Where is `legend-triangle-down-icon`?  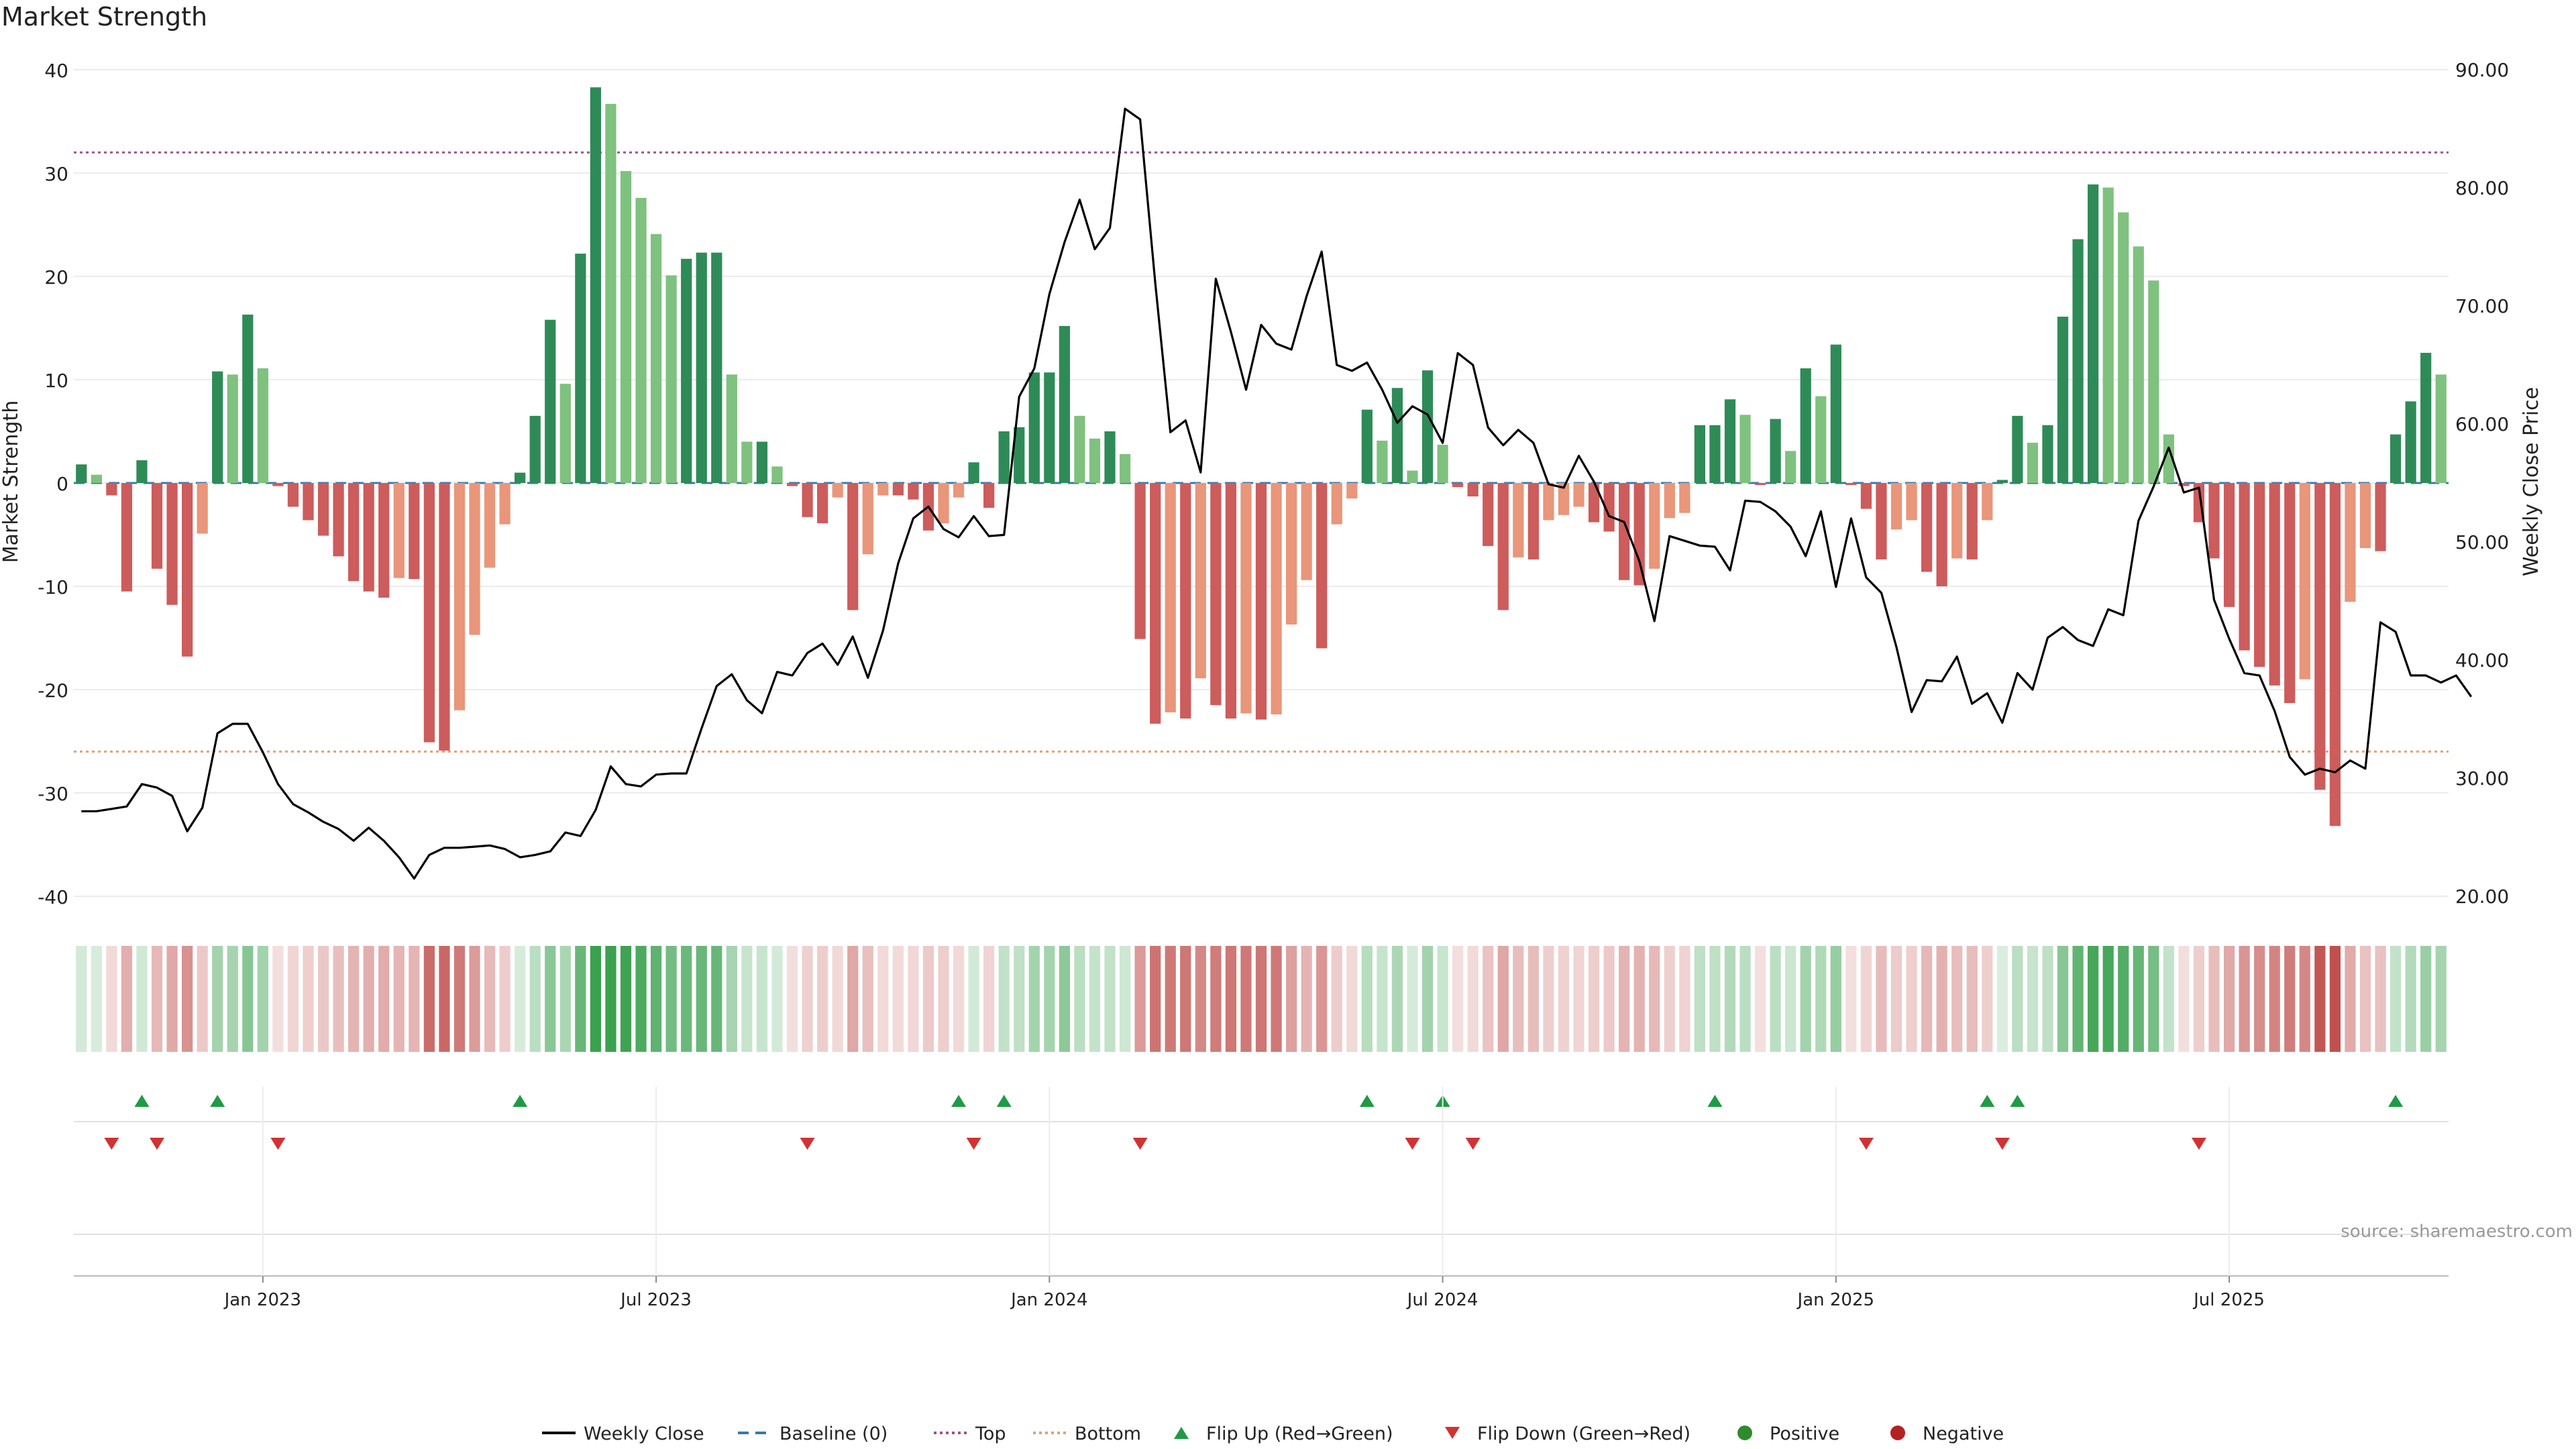 legend-triangle-down-icon is located at coordinates (1452, 1433).